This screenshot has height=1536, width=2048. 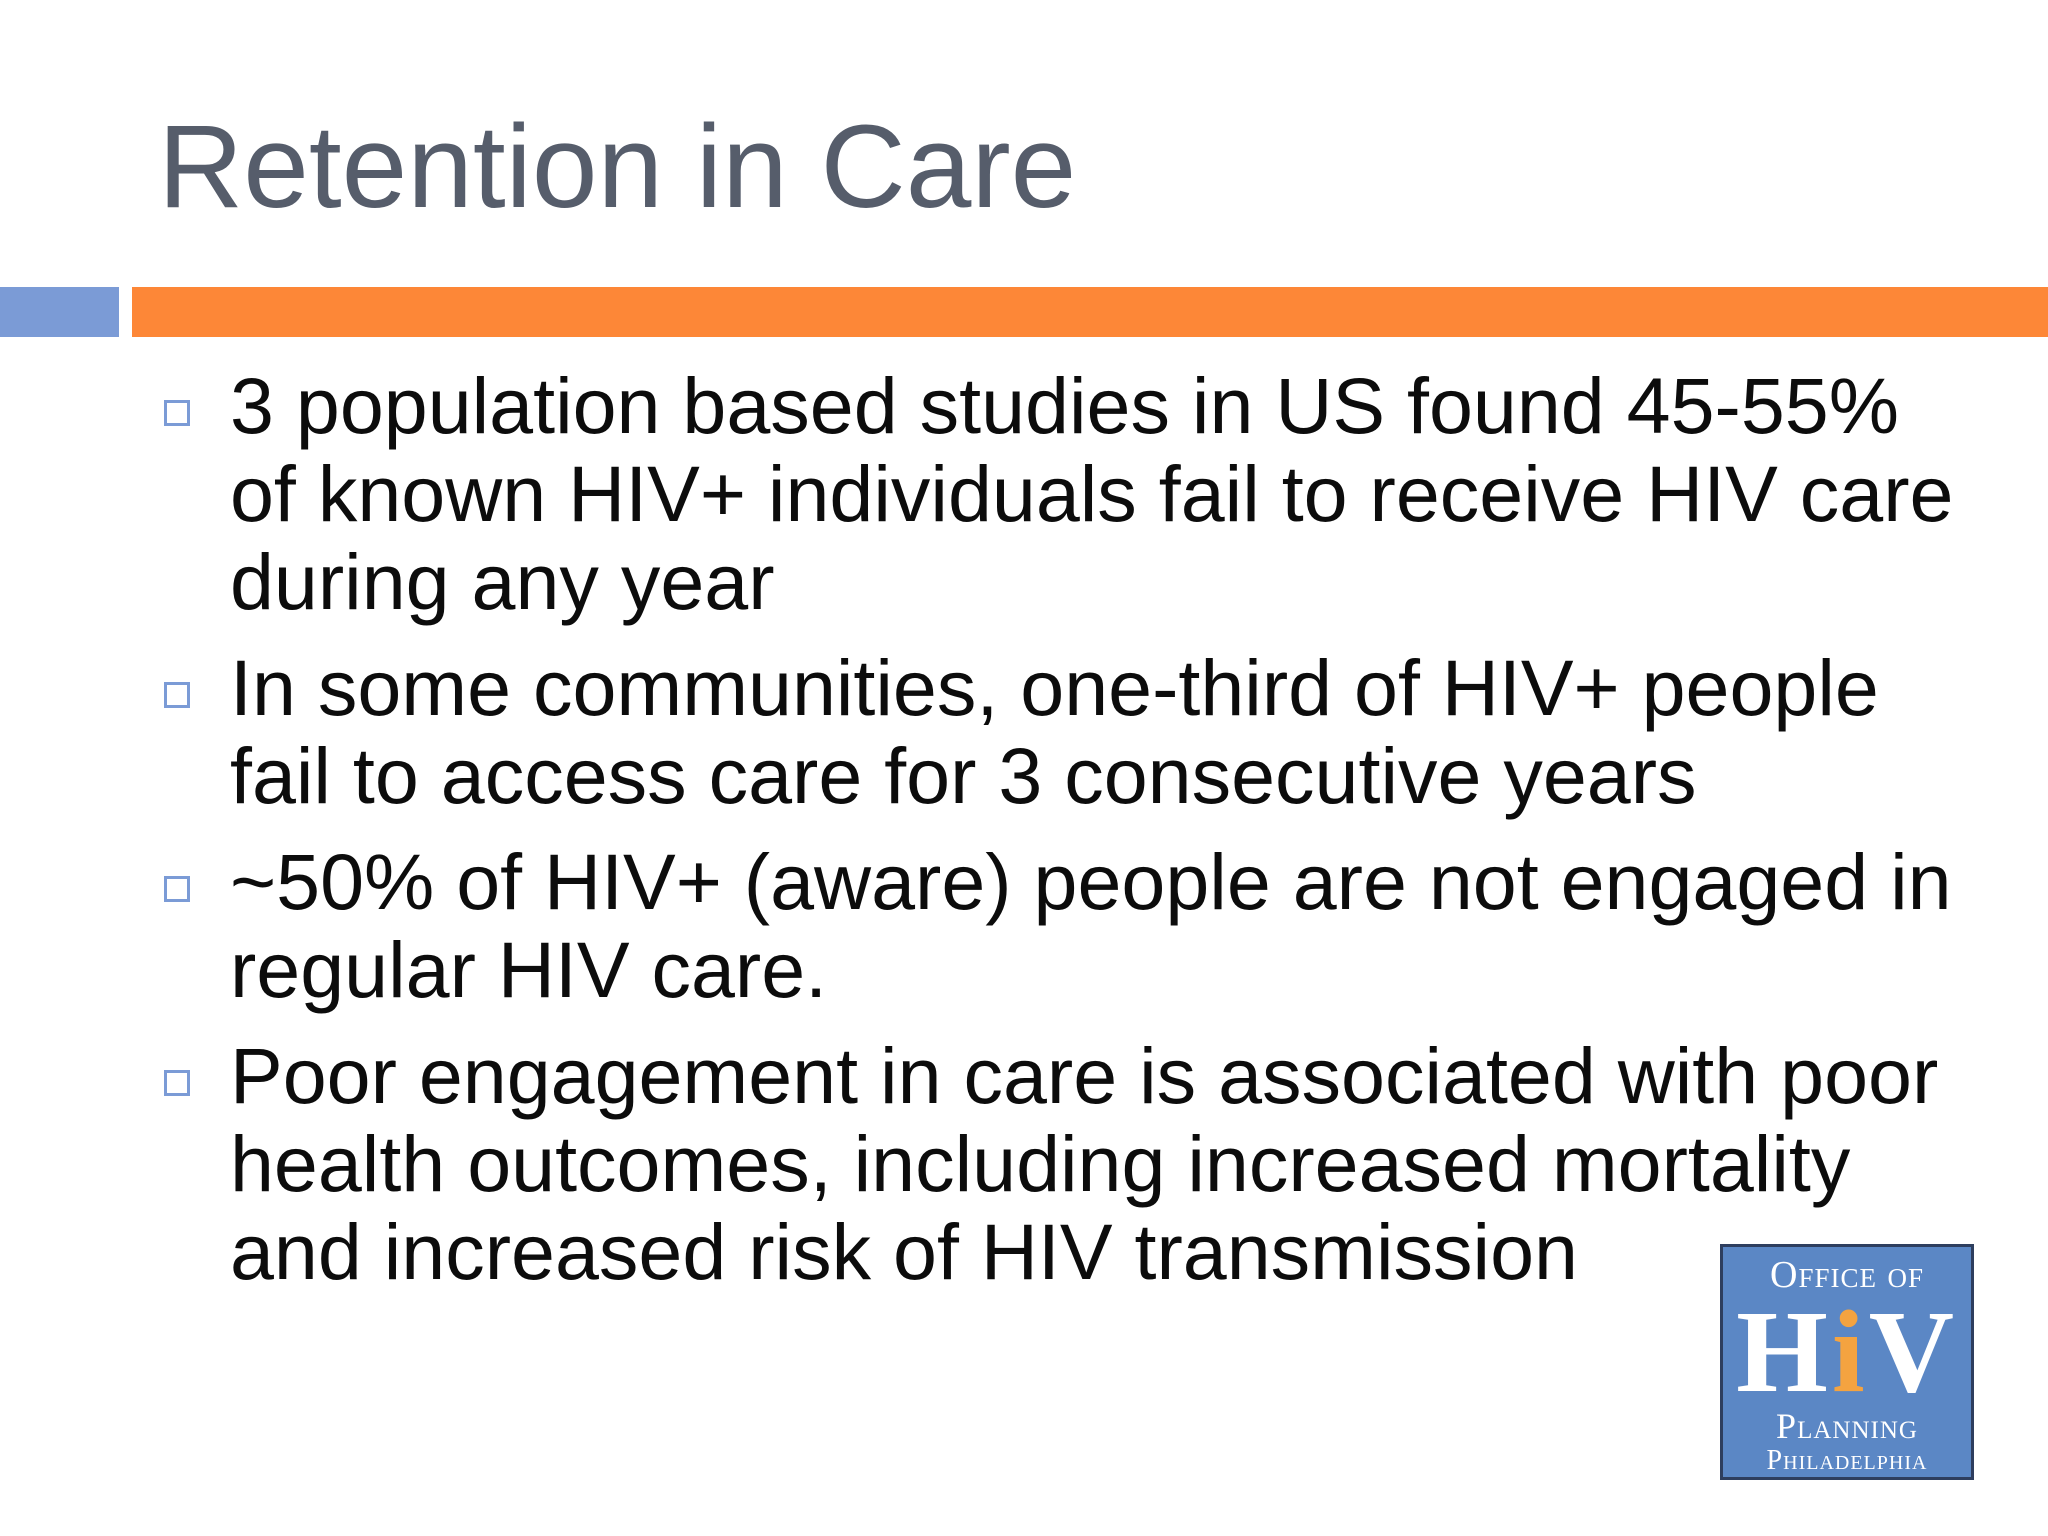 What do you see at coordinates (1090, 312) in the screenshot?
I see `title-accent-bar-orange` at bounding box center [1090, 312].